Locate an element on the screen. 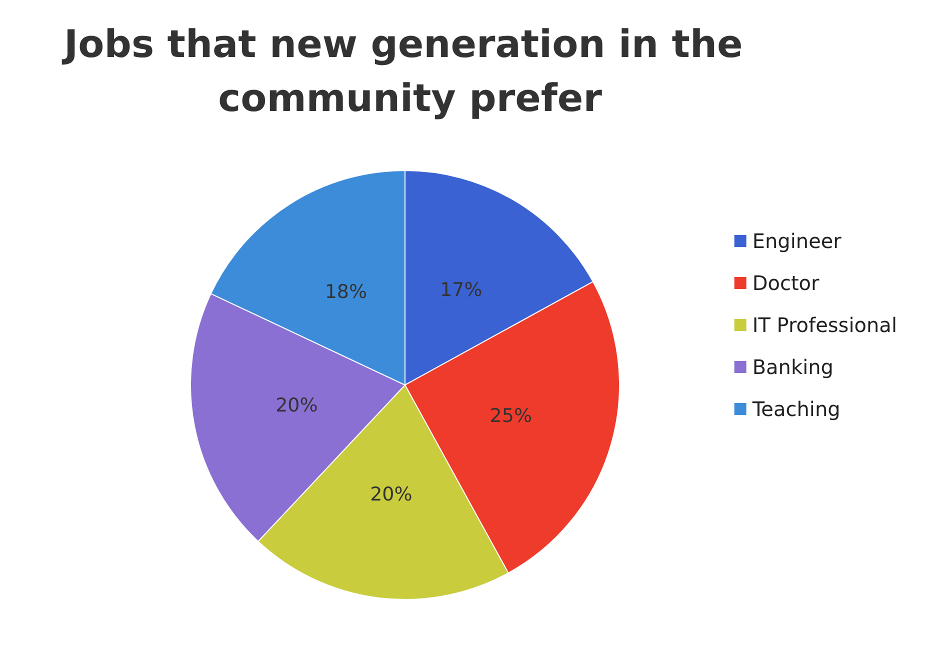 The image size is (942, 650). legend-label: Banking is located at coordinates (793, 367).